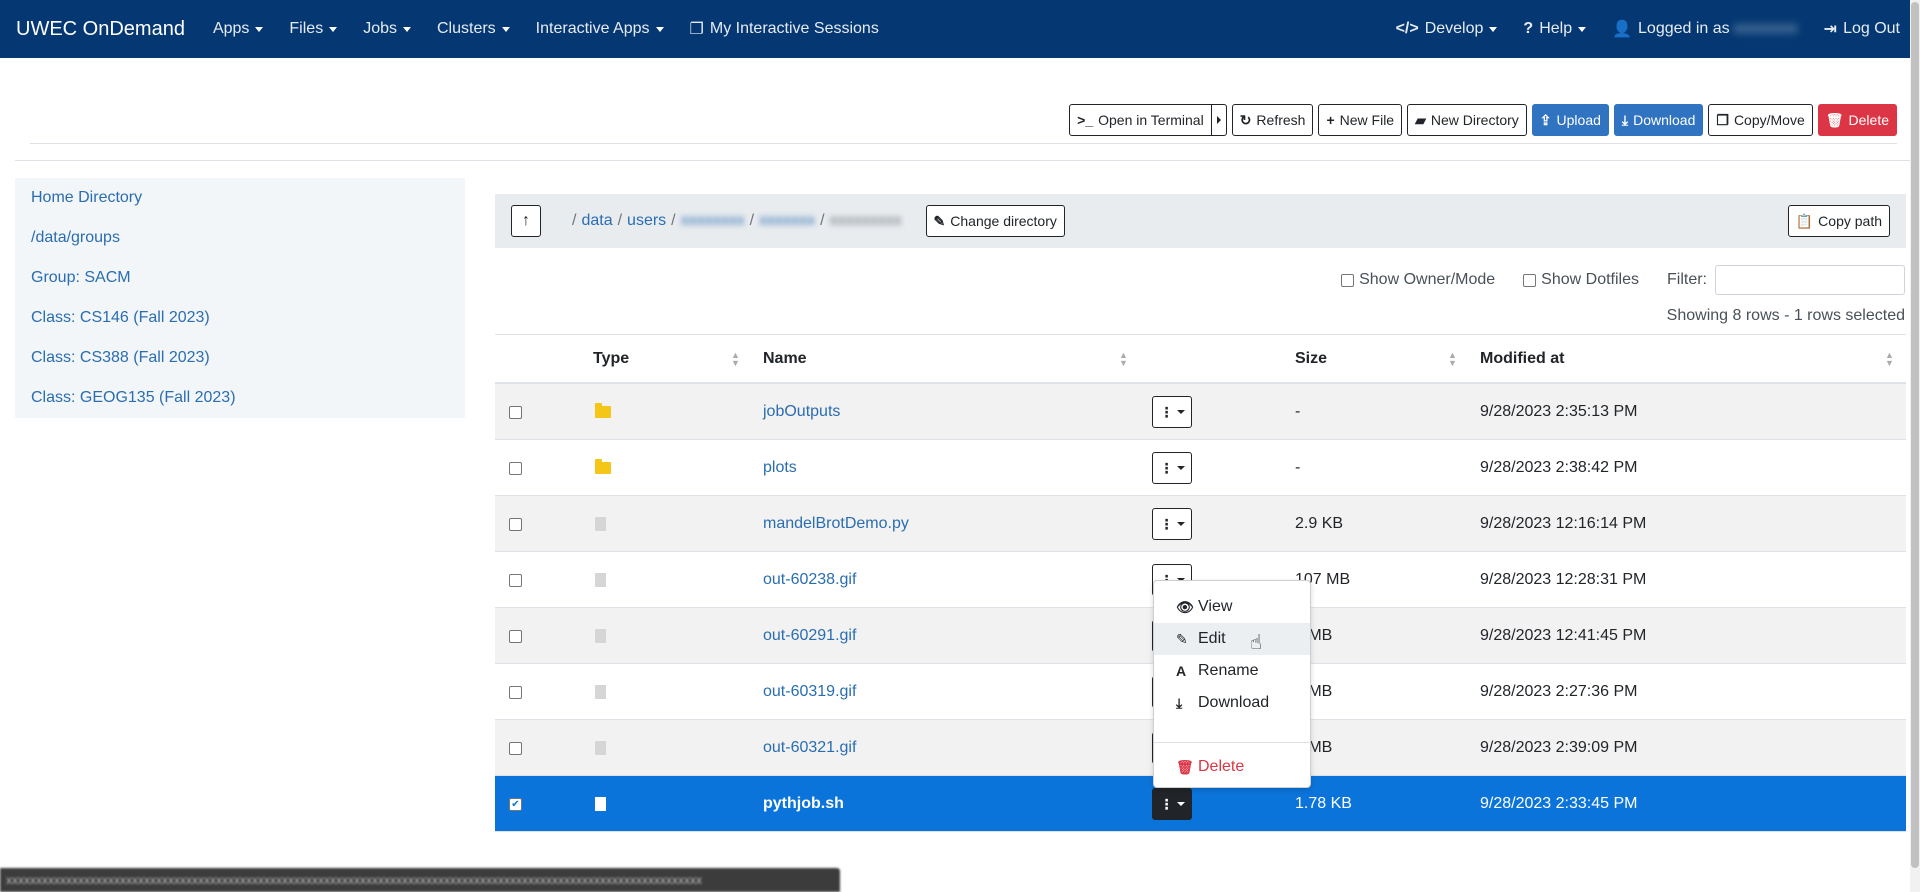 Image resolution: width=1920 pixels, height=892 pixels. I want to click on file-name-link: plots, so click(780, 467).